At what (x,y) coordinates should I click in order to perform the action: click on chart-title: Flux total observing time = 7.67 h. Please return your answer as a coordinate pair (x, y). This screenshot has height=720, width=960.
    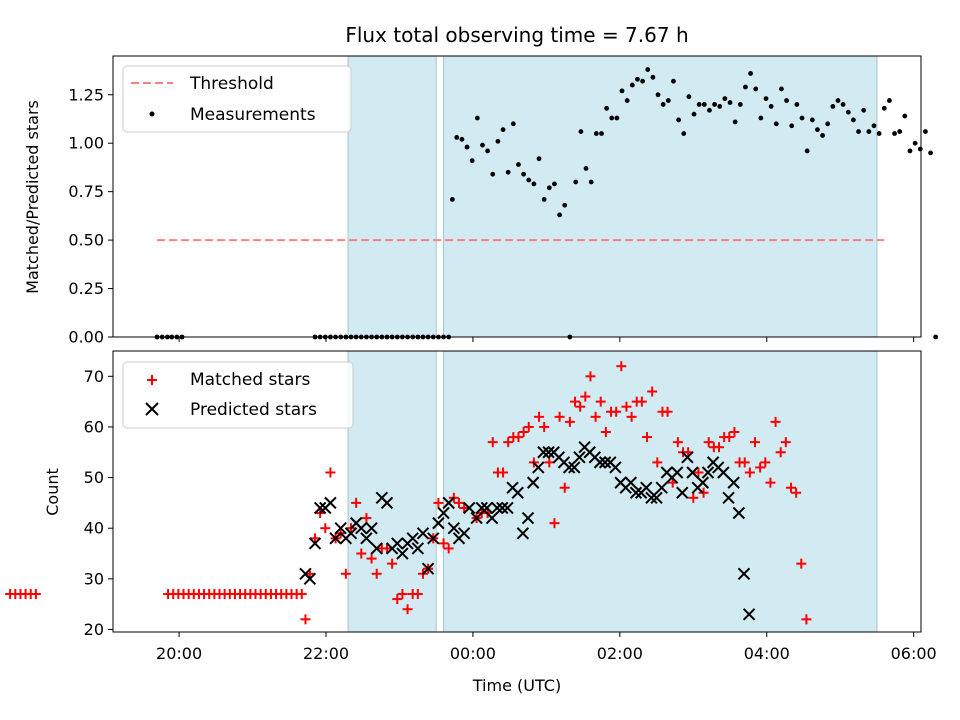
    Looking at the image, I should click on (516, 35).